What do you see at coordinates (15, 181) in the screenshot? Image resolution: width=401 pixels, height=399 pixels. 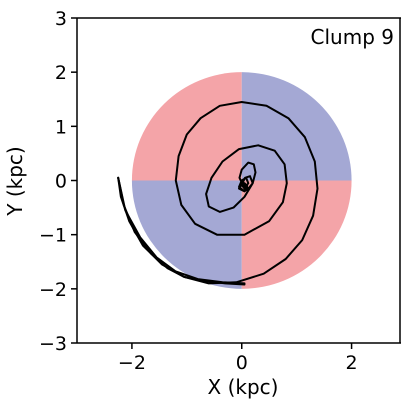 I see `y-axis-label: Y (kpc)` at bounding box center [15, 181].